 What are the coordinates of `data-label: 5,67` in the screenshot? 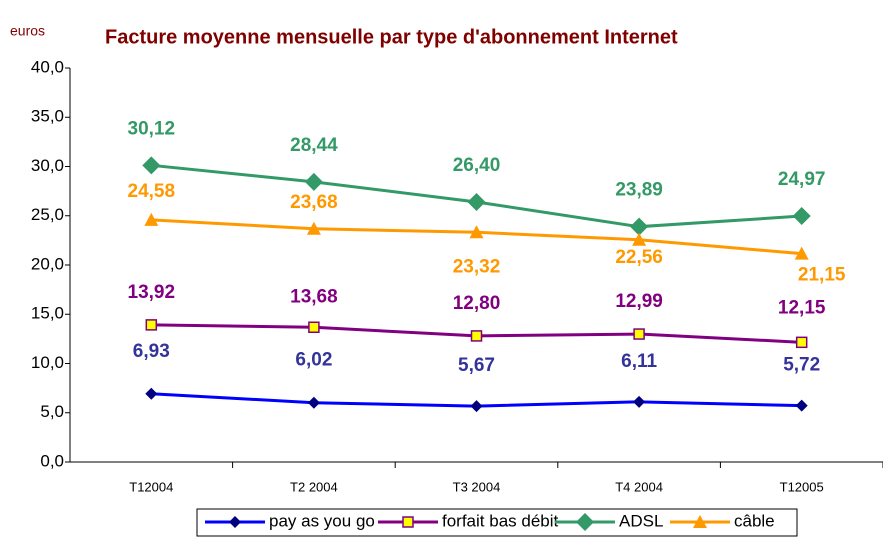 It's located at (476, 365).